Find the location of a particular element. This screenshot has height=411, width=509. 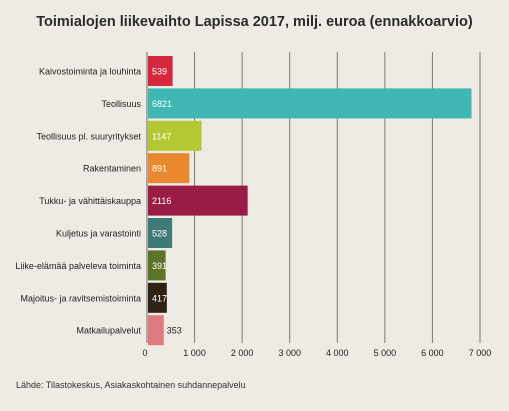

bar-value-label: 6821 is located at coordinates (162, 104).